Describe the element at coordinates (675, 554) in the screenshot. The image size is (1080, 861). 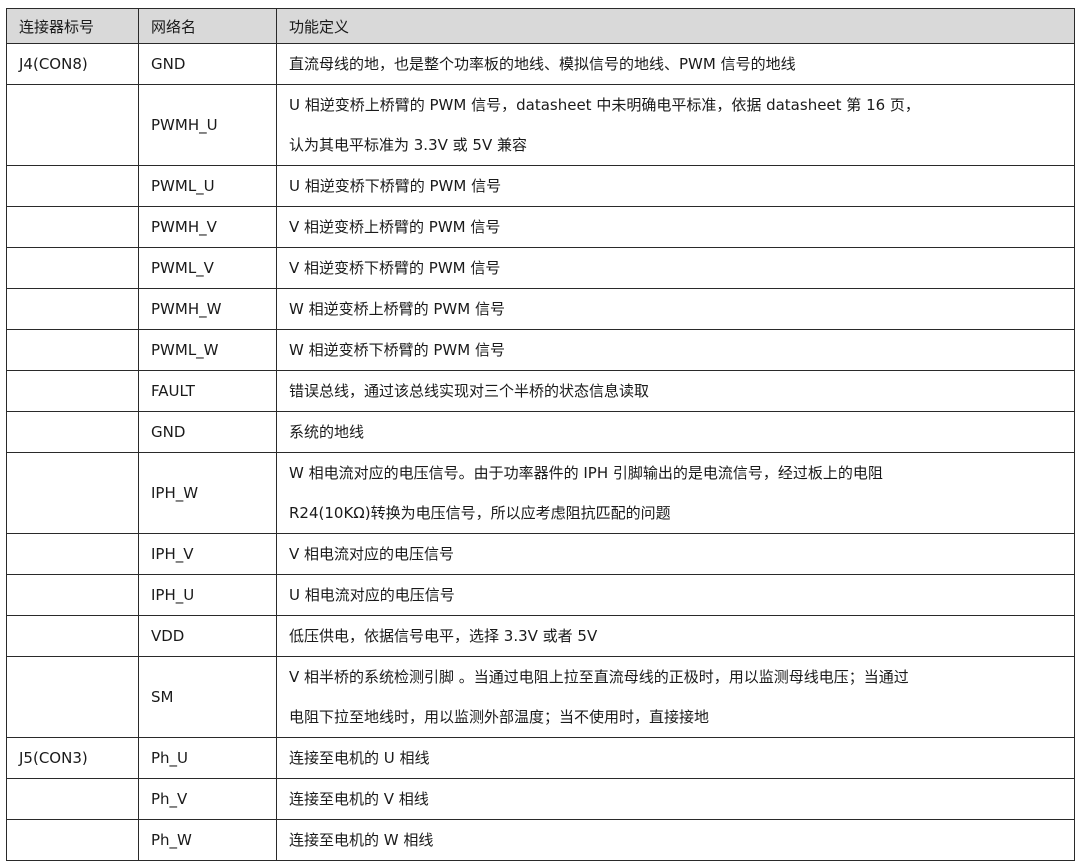
I see `function-cell: V 相电流对应的电压信号` at that location.